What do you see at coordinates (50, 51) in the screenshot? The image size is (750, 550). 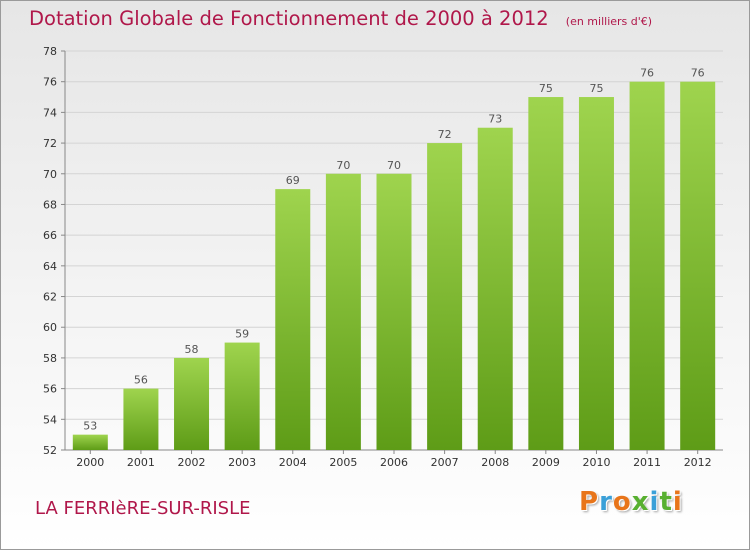 I see `y-tick-label: 78` at bounding box center [50, 51].